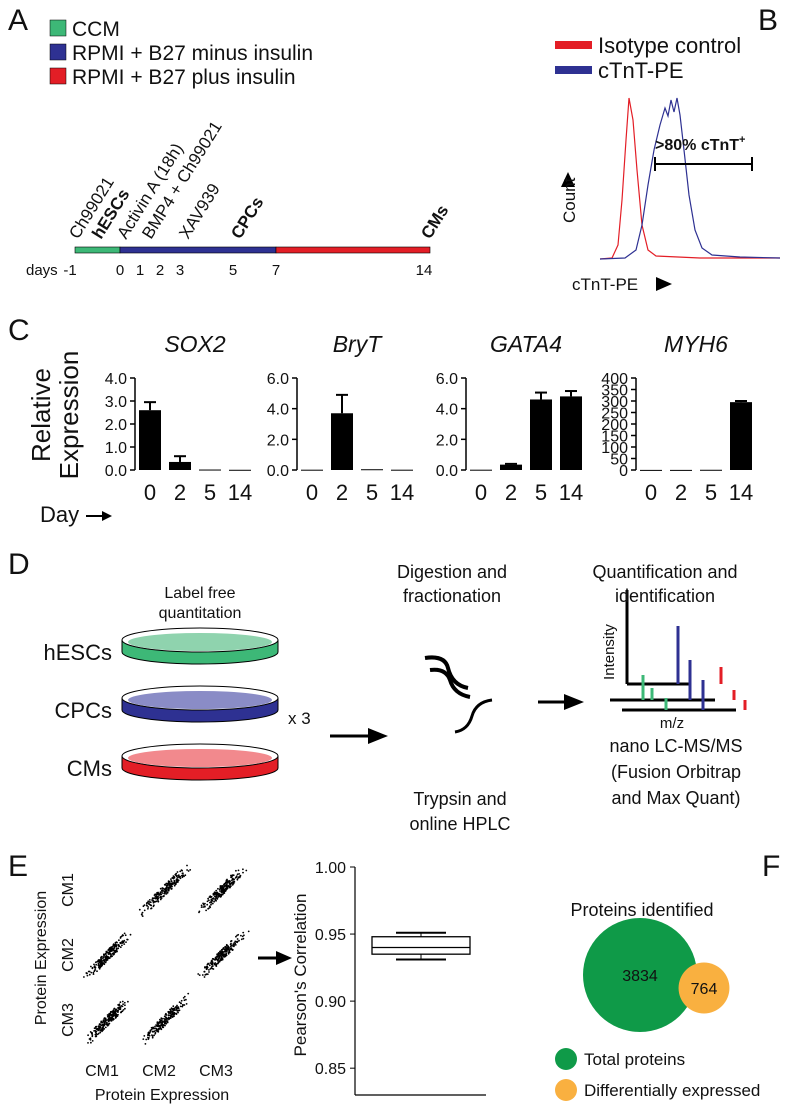 This screenshot has width=796, height=1114. What do you see at coordinates (41, 958) in the screenshot?
I see `axis-label: Protein Expression` at bounding box center [41, 958].